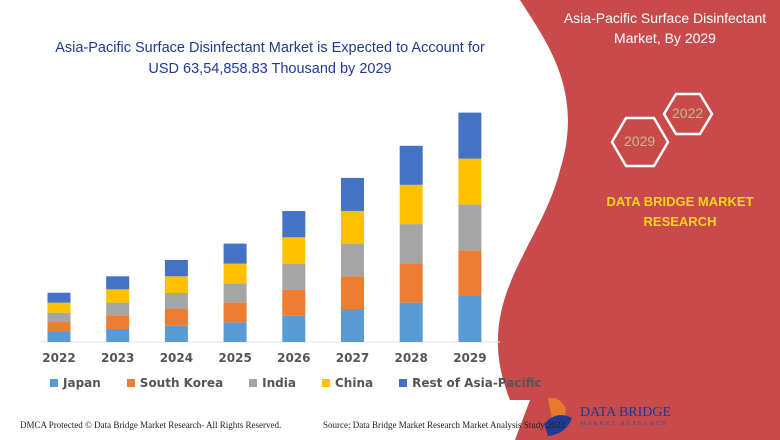 This screenshot has height=440, width=780. I want to click on bar-segment-japan-2025, so click(235, 332).